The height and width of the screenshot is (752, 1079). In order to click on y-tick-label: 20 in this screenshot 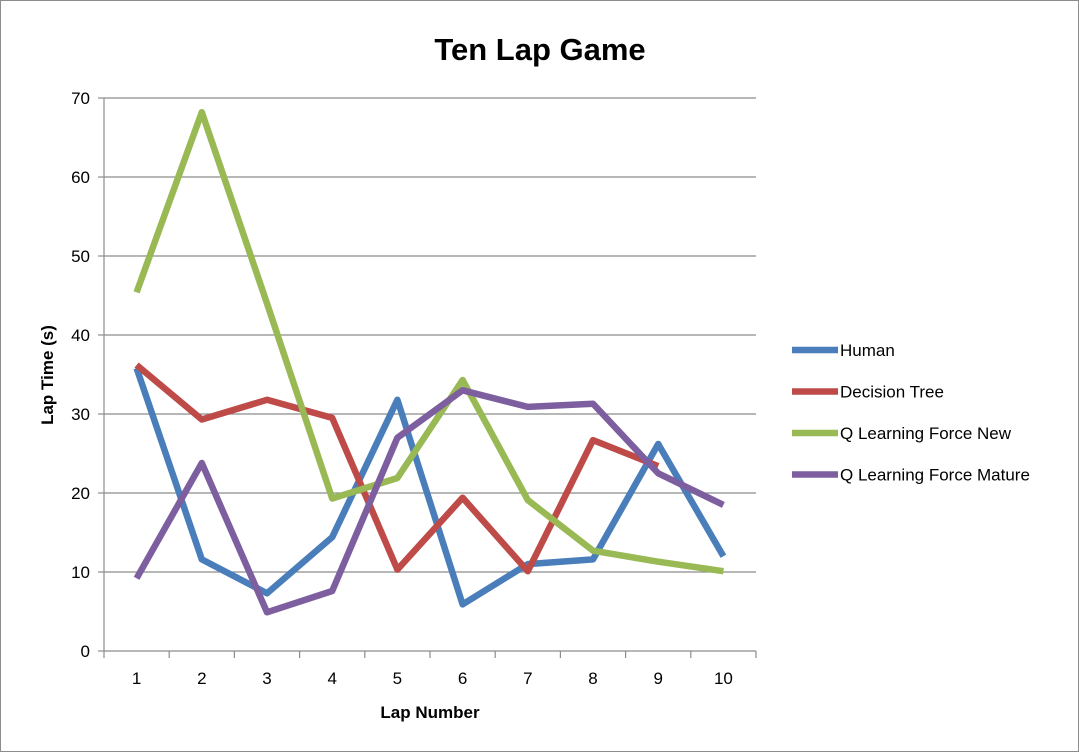, I will do `click(80, 493)`.